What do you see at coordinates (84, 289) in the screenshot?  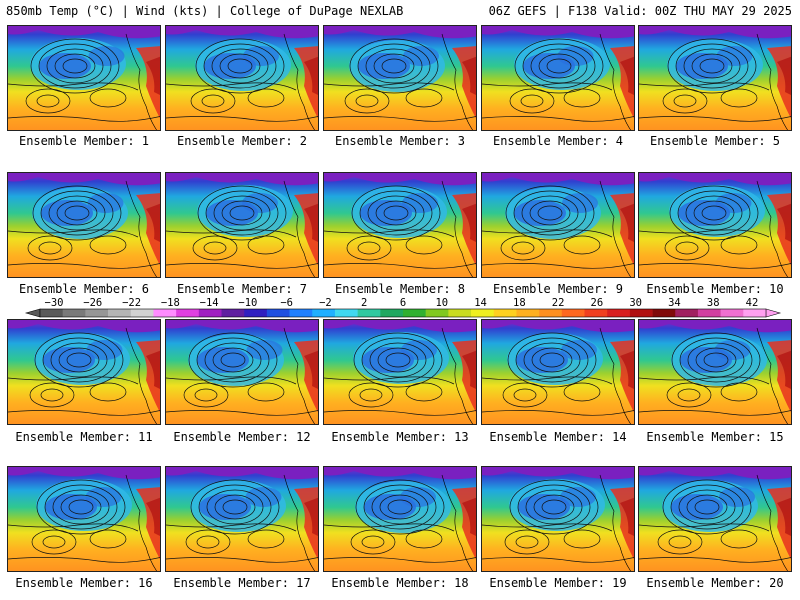 I see `ensemble-member-label: Ensemble Member: 6` at bounding box center [84, 289].